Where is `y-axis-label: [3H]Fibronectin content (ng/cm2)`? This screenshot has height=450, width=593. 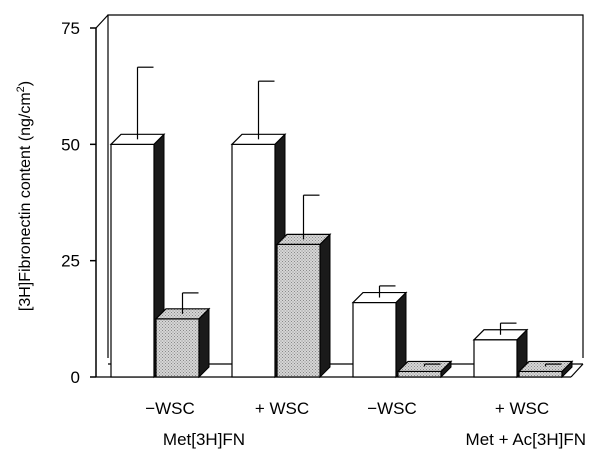 y-axis-label: [3H]Fibronectin content (ng/cm2) is located at coordinates (24, 196).